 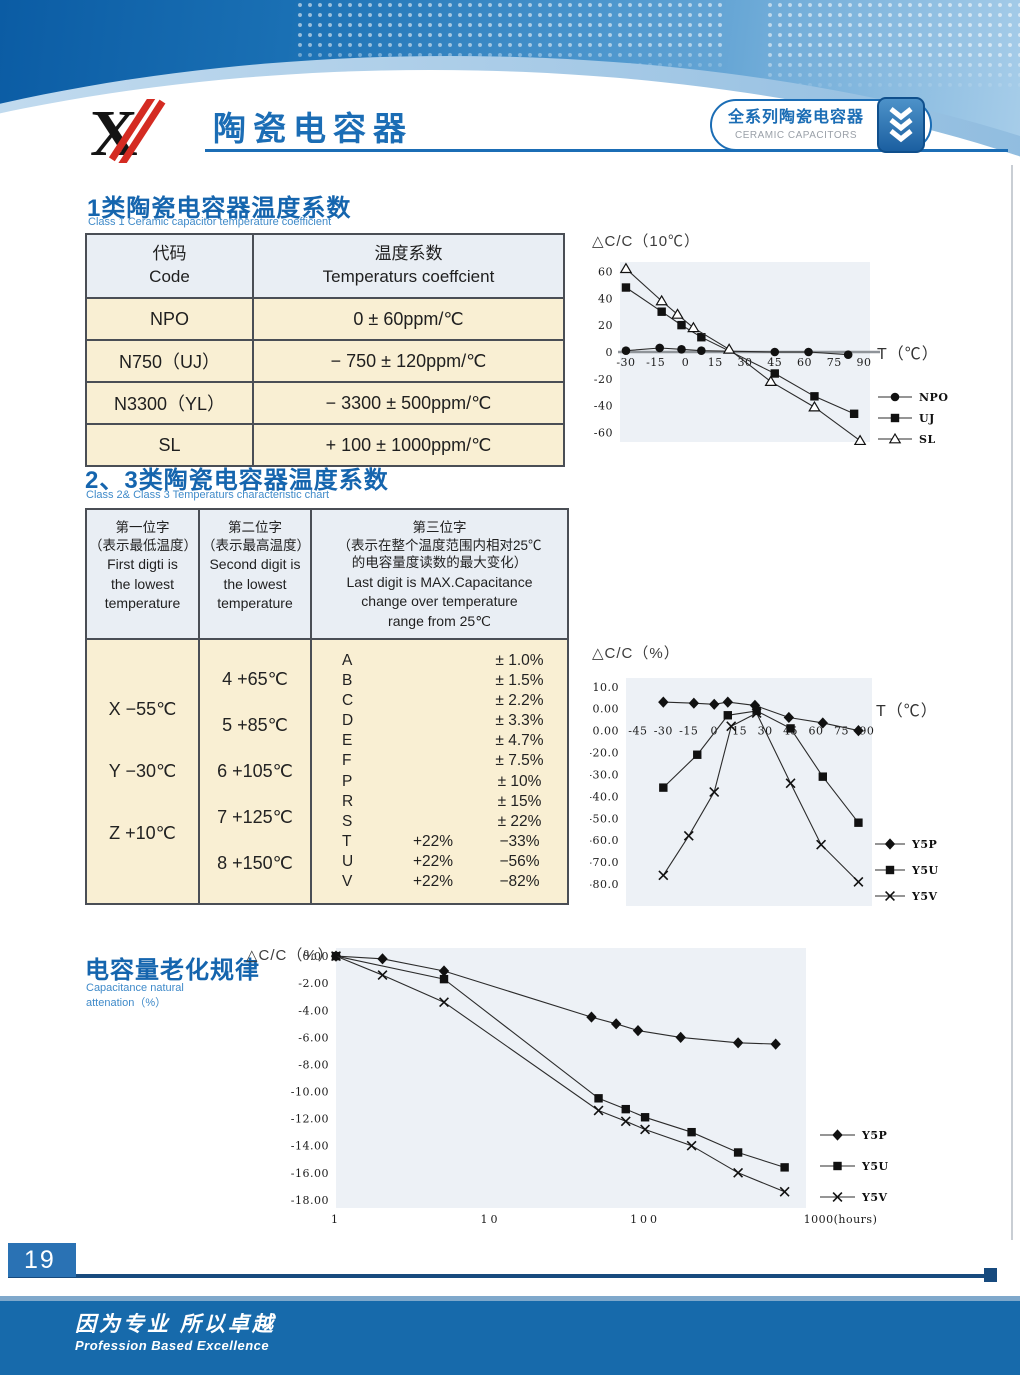 I want to click on header-line-en: Second digit is, so click(x=255, y=564).